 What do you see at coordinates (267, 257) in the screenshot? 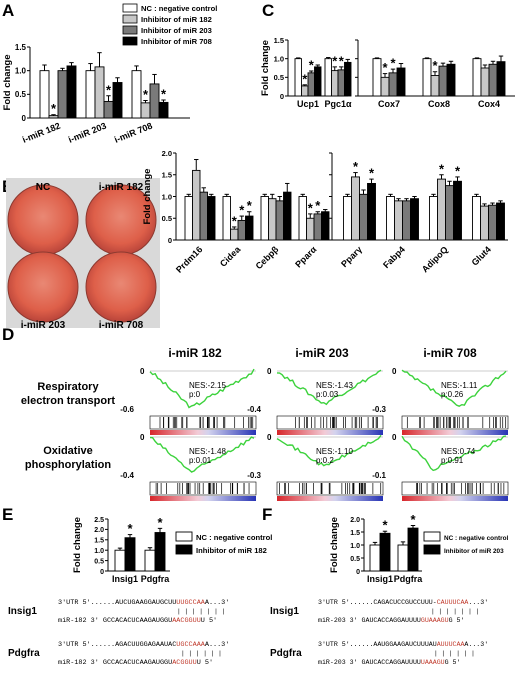
I see `category-label: Cebpβ` at bounding box center [267, 257].